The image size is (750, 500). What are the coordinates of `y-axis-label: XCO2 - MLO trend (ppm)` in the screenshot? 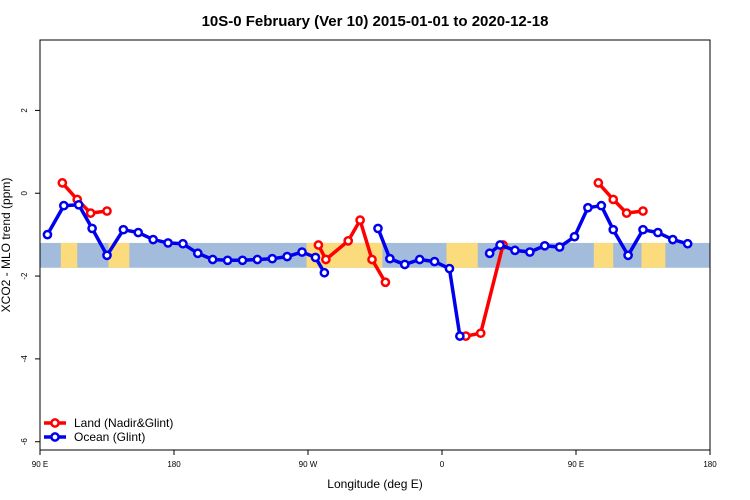 It's located at (6, 245).